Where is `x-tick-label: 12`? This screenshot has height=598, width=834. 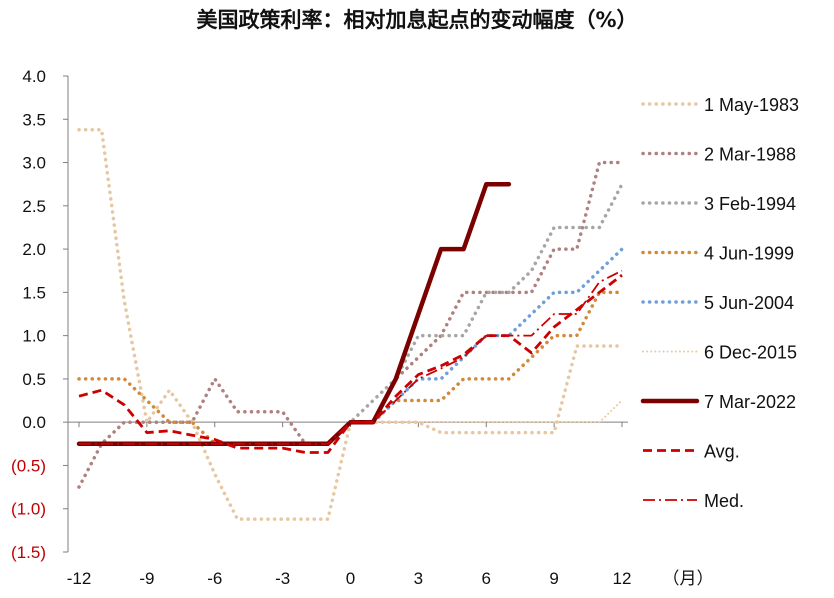
x-tick-label: 12 is located at coordinates (622, 578).